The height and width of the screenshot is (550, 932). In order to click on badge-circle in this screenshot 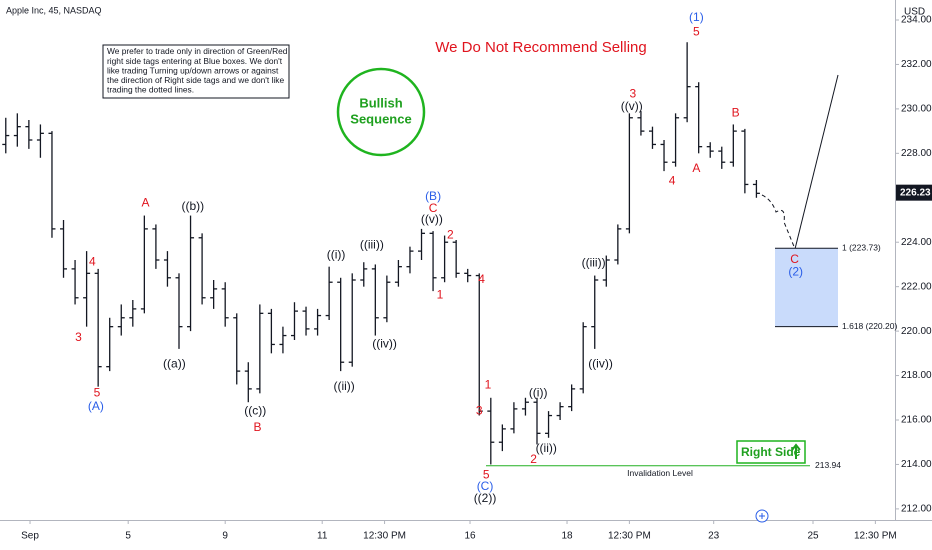, I will do `click(381, 112)`.